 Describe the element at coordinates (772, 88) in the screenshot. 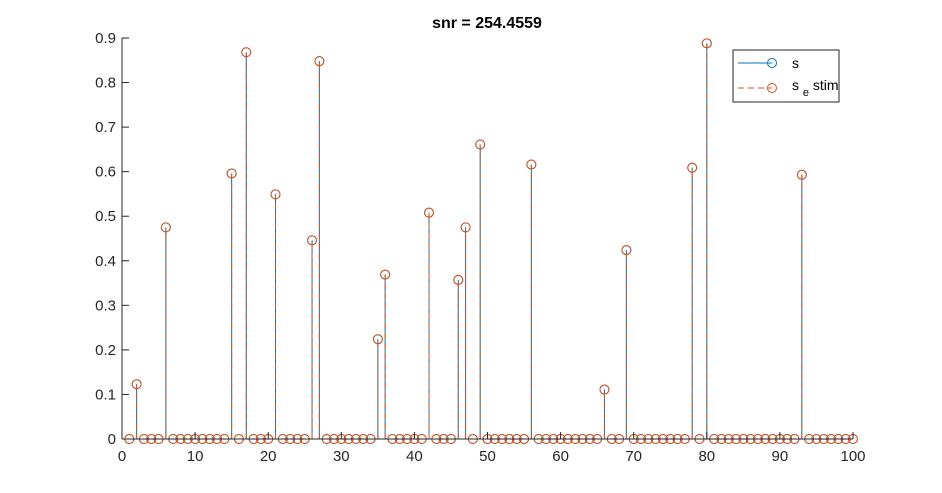

I see `legend-marker-s-estim` at that location.